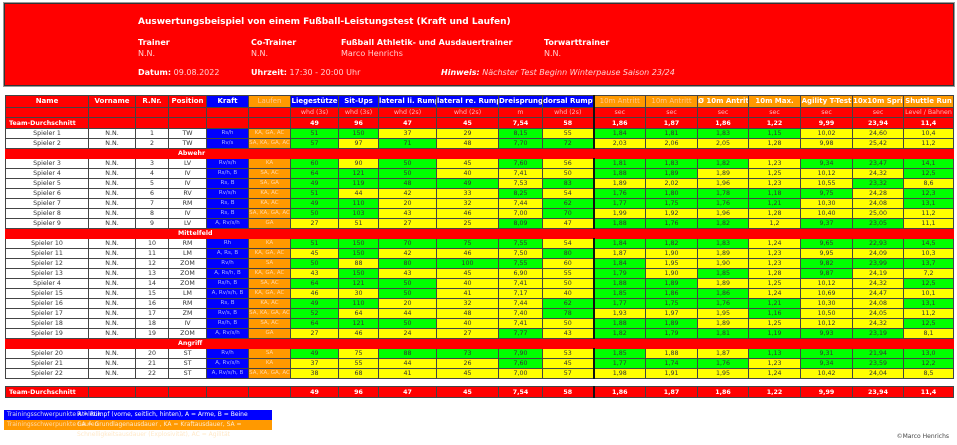  What do you see at coordinates (723, 223) in the screenshot?
I see `test-result: 1,82` at bounding box center [723, 223].